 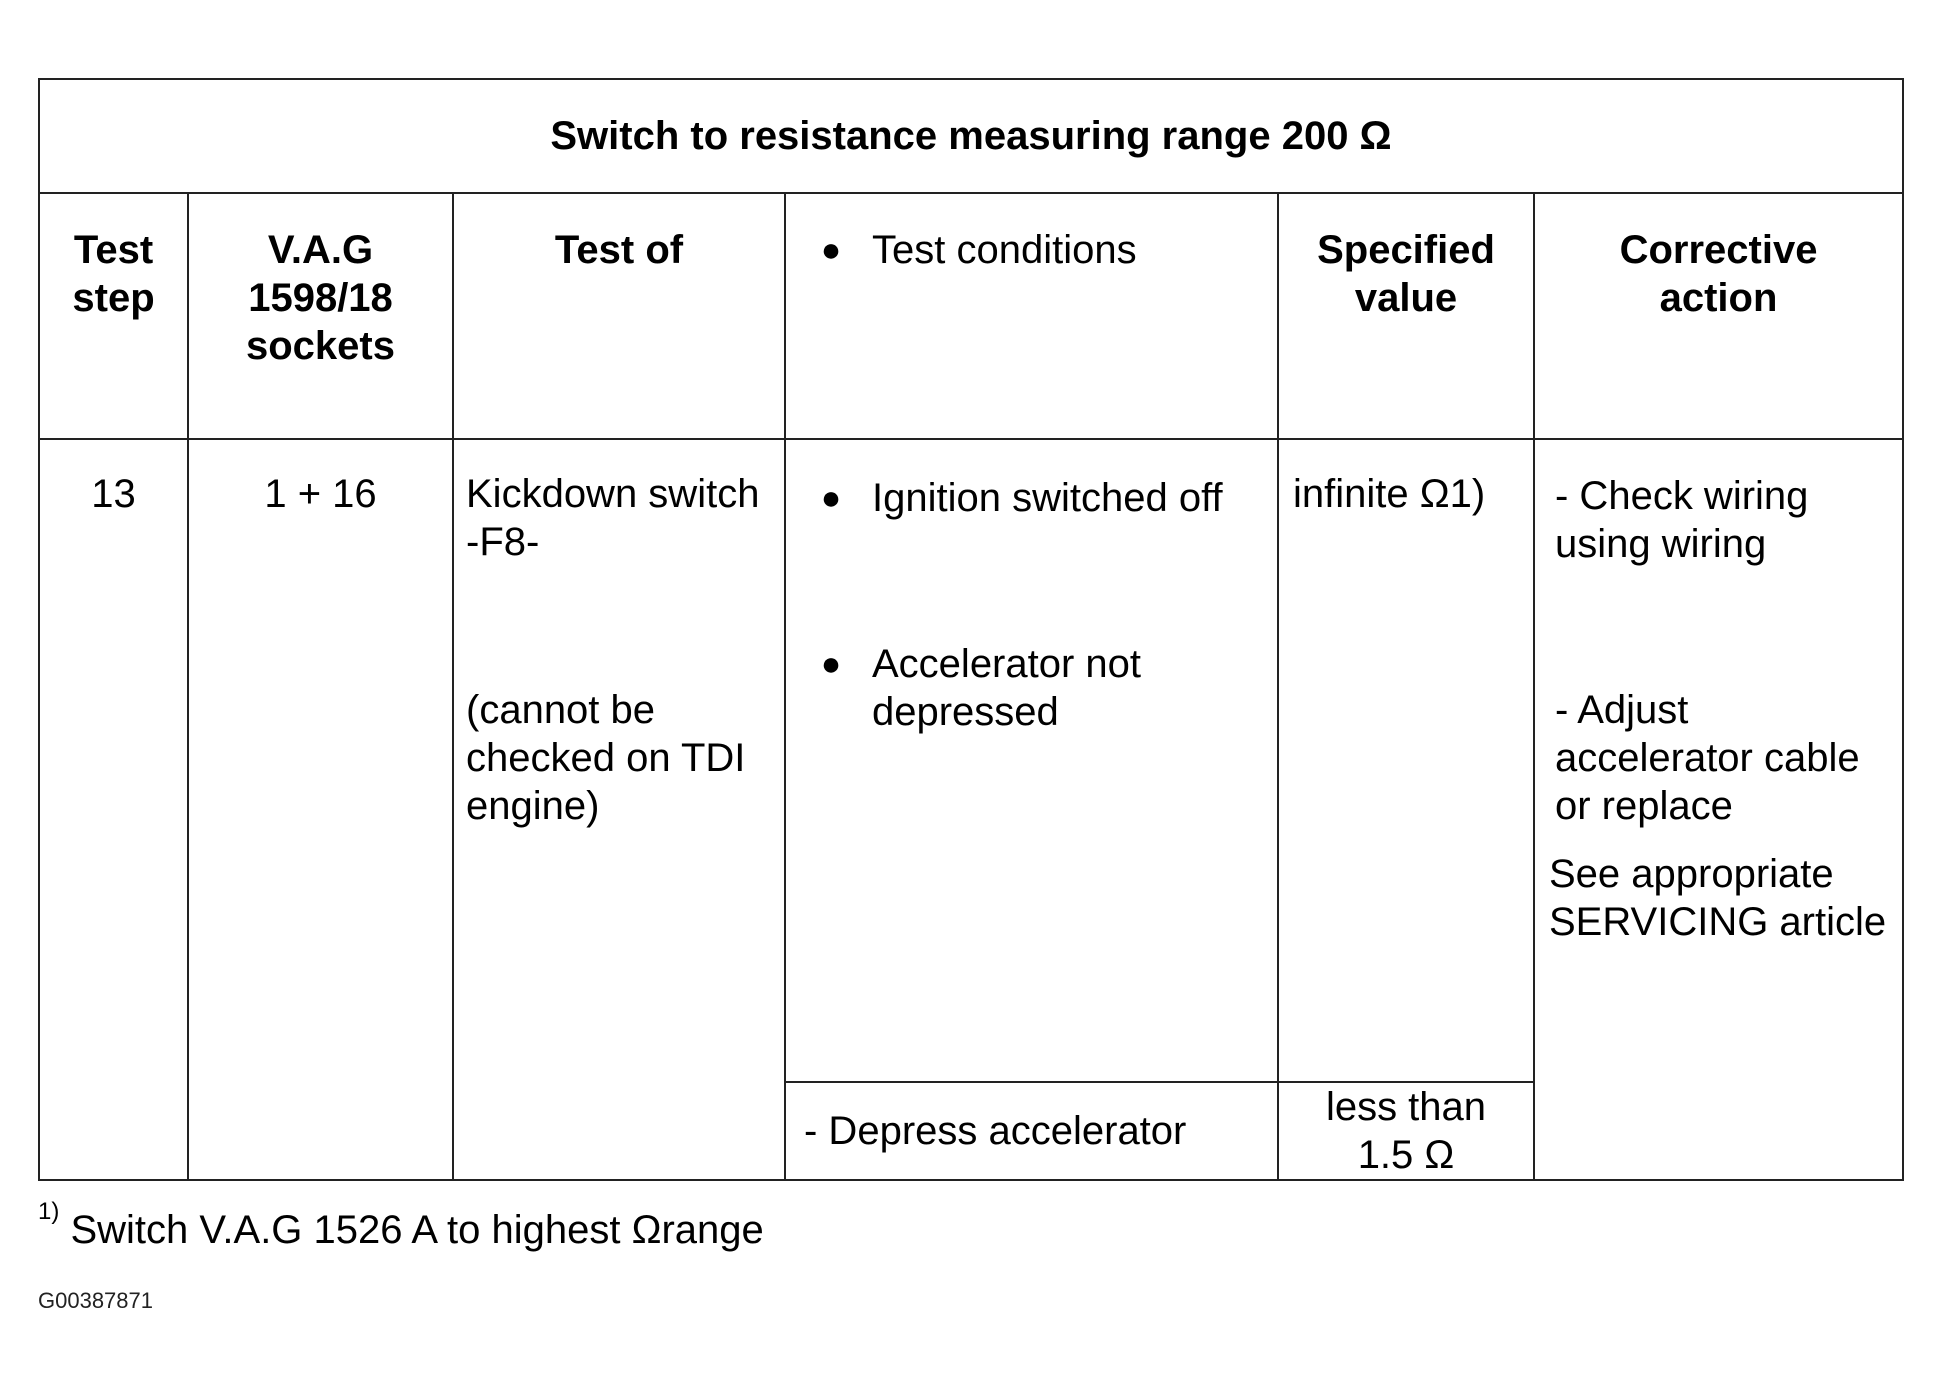 I want to click on test-of-note: (cannot be checked on TDI engine), so click(x=606, y=758).